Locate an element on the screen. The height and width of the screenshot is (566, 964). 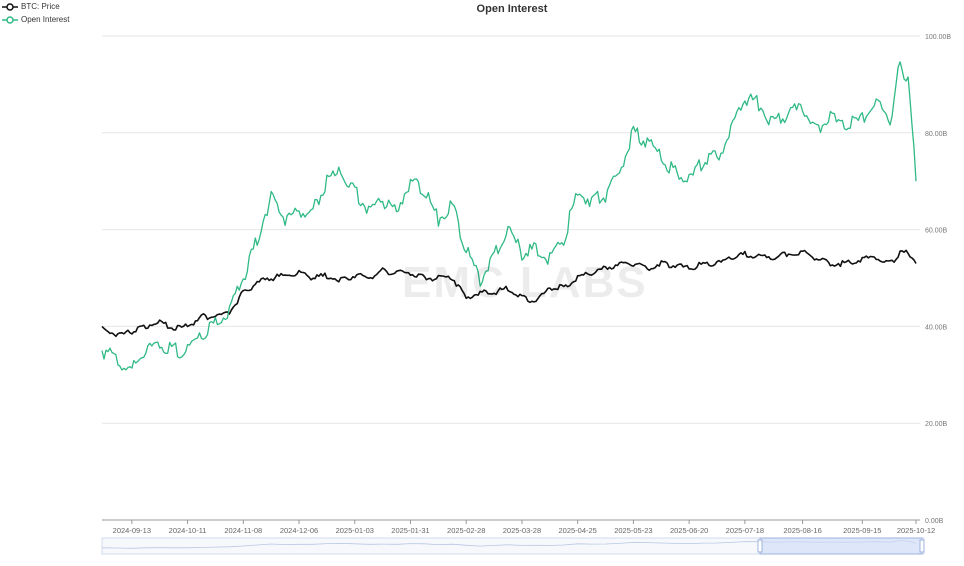
series-line-btc-price is located at coordinates (509, 293).